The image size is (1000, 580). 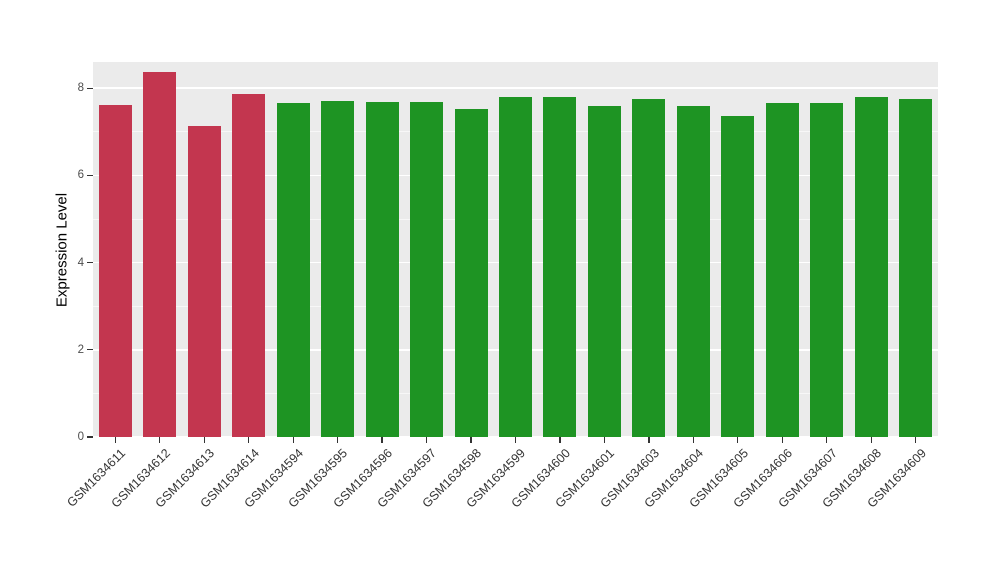 What do you see at coordinates (80, 262) in the screenshot?
I see `y-tick-label: 4` at bounding box center [80, 262].